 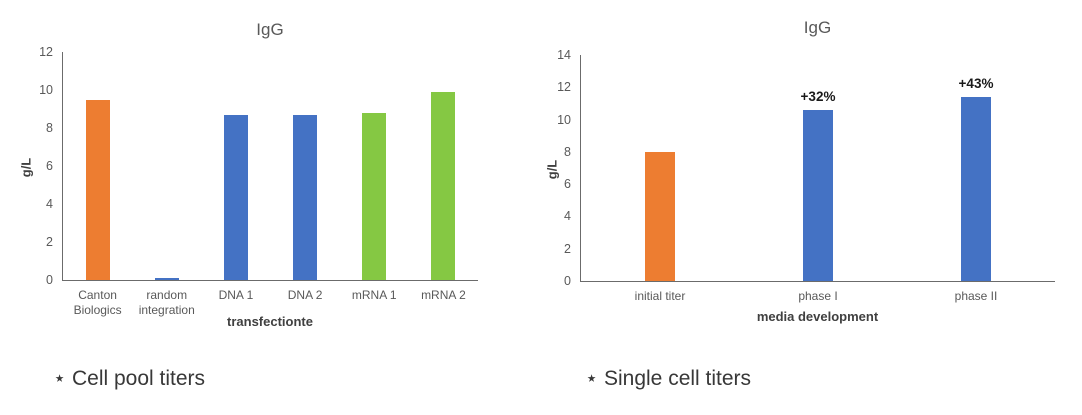 What do you see at coordinates (564, 55) in the screenshot?
I see `y-tick-label: 14` at bounding box center [564, 55].